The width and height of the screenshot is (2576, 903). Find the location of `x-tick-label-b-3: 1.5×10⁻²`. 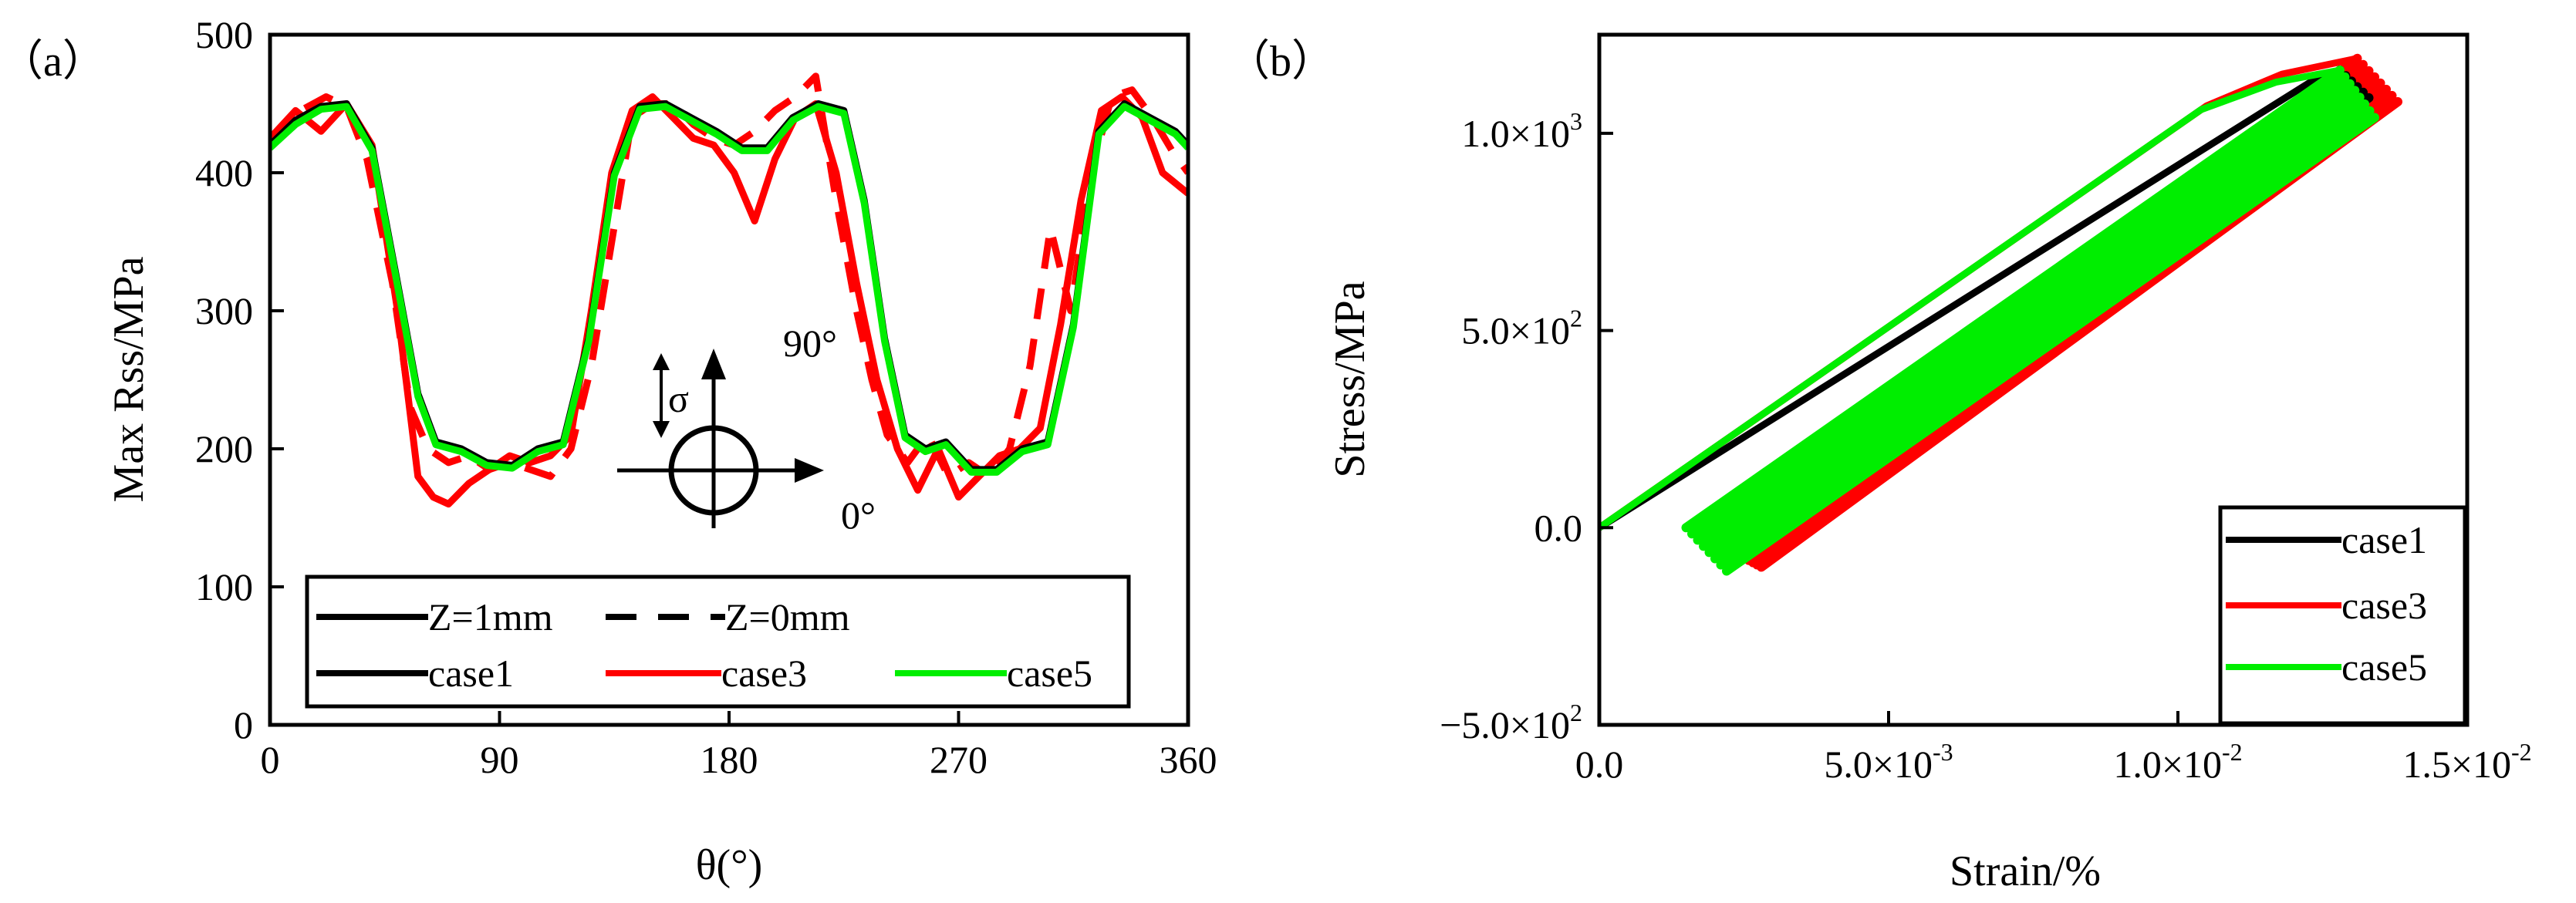

x-tick-label-b-3: 1.5×10⁻² is located at coordinates (2466, 762).